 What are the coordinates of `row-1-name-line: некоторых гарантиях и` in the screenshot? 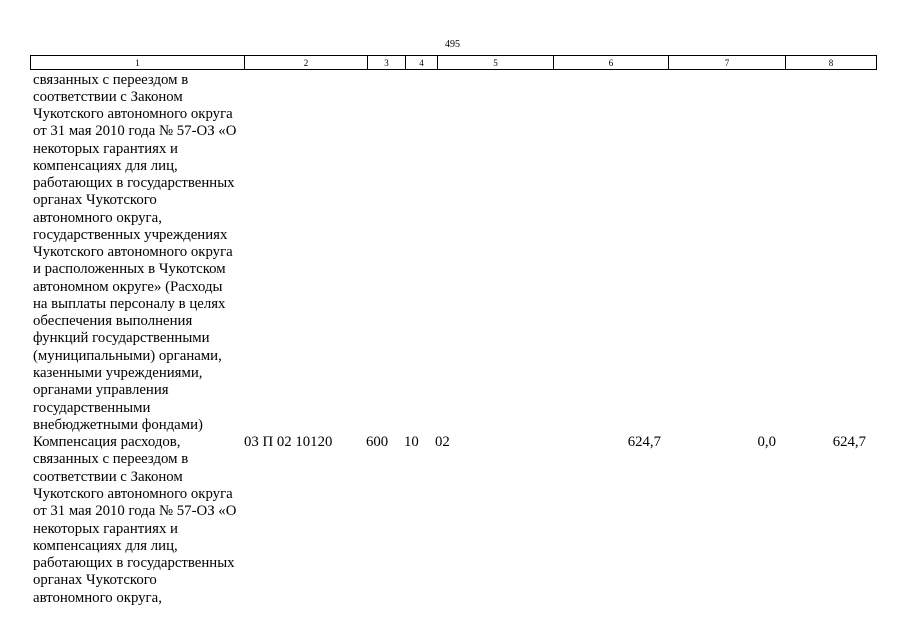 It's located at (105, 148).